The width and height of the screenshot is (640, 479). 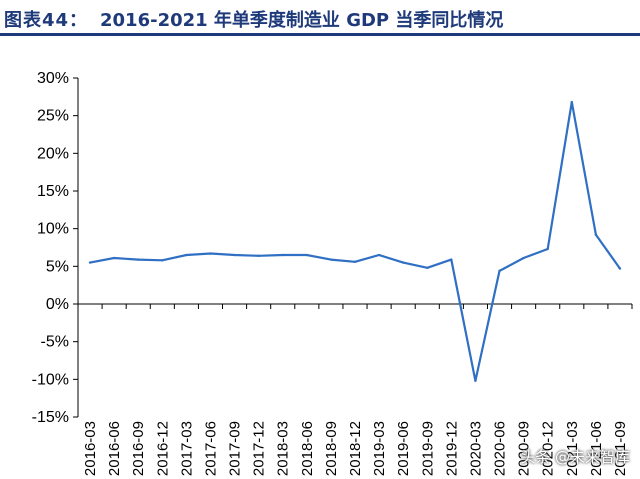 I want to click on x-tick-label: 2018-03, so click(x=283, y=448).